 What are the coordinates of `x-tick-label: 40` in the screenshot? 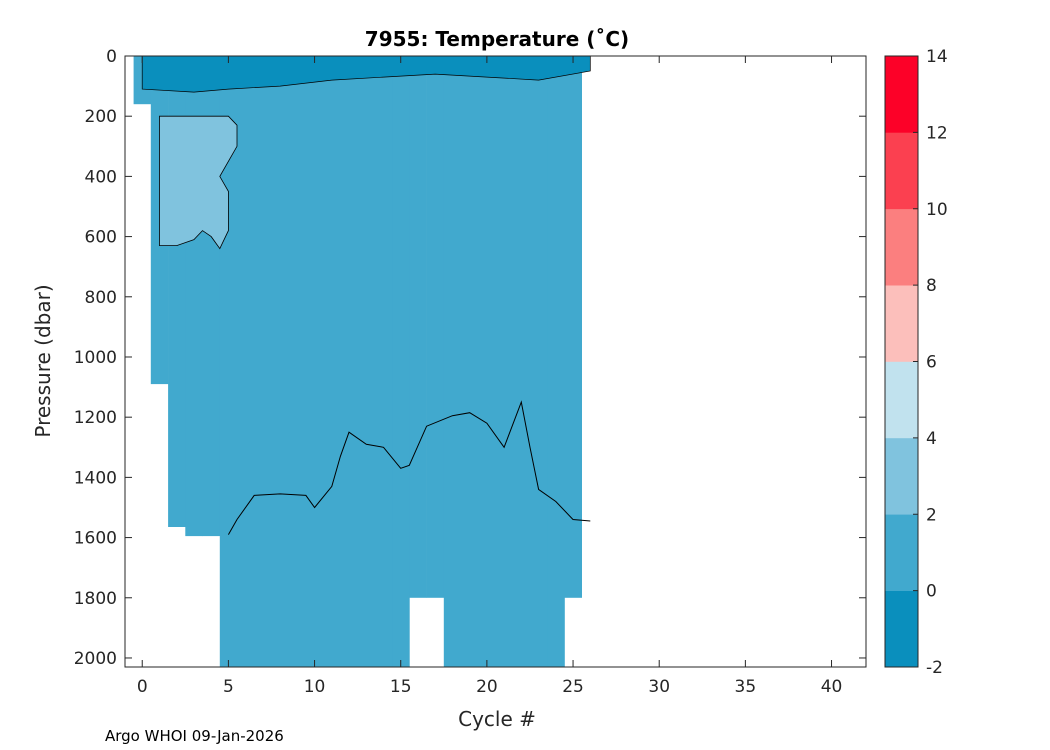 It's located at (832, 687).